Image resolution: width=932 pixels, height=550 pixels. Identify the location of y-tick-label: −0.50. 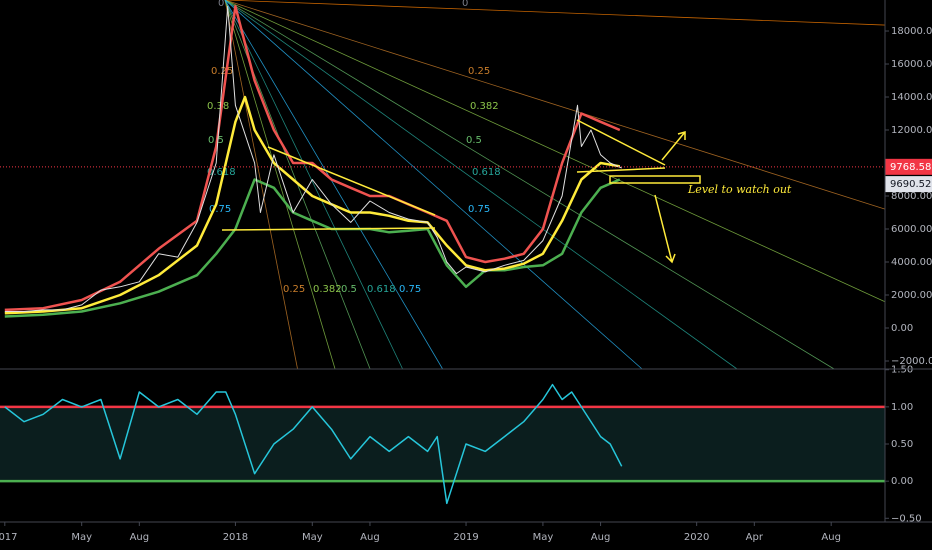
(906, 518).